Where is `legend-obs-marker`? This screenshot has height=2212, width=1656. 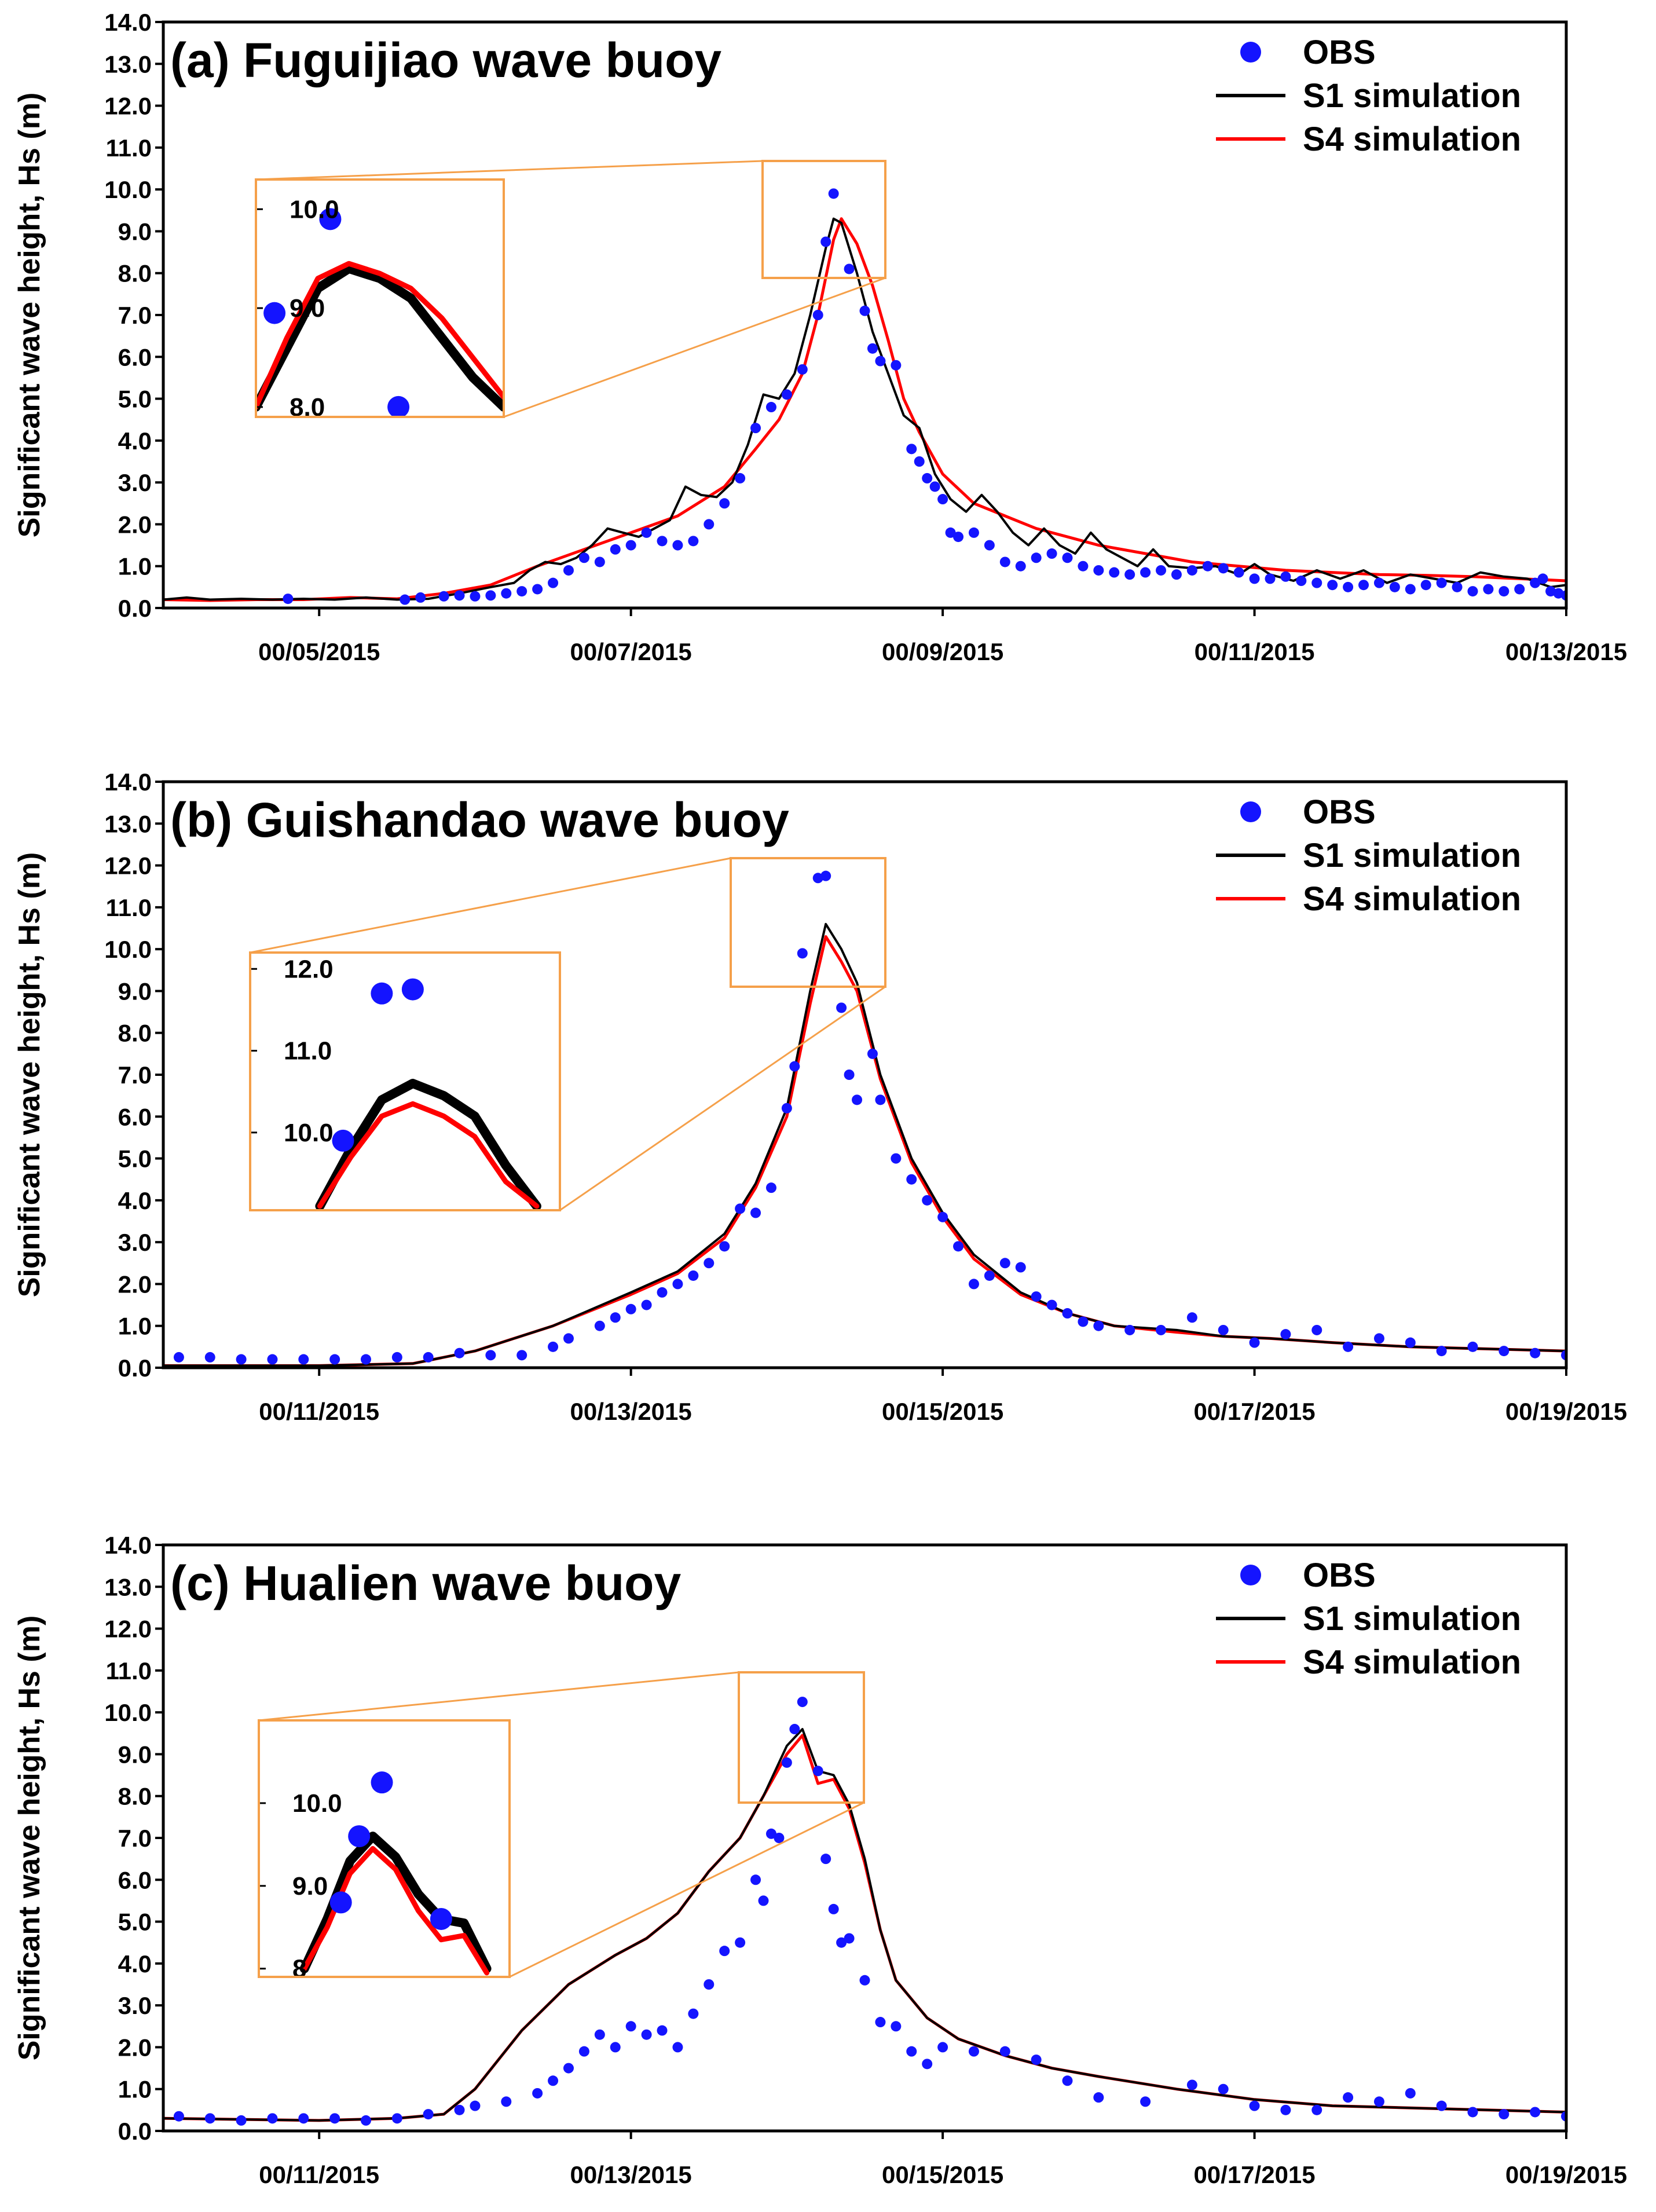
legend-obs-marker is located at coordinates (1250, 1575).